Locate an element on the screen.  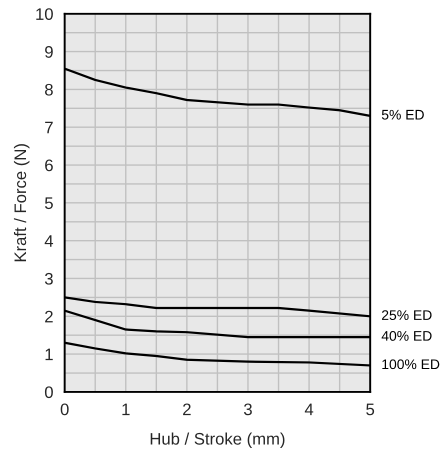
y-tick-label: 7 is located at coordinates (49, 128).